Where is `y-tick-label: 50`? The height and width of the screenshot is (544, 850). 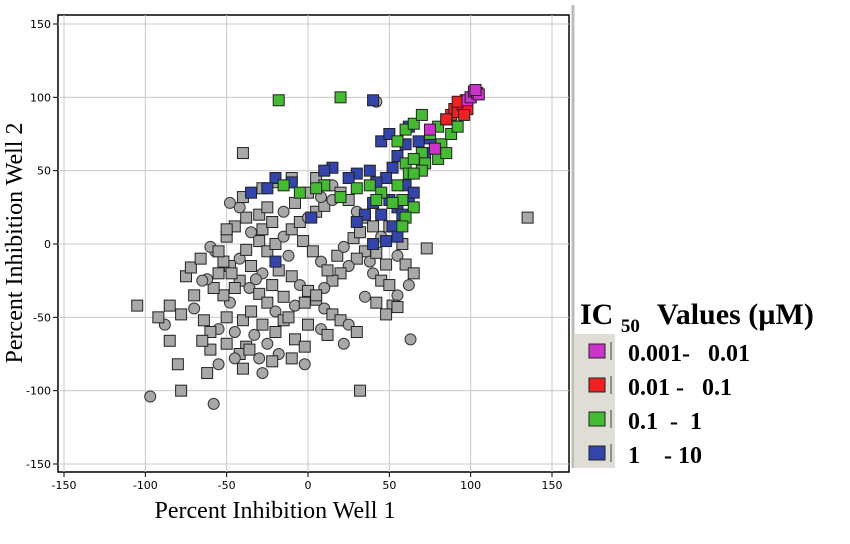
y-tick-label: 50 is located at coordinates (44, 171).